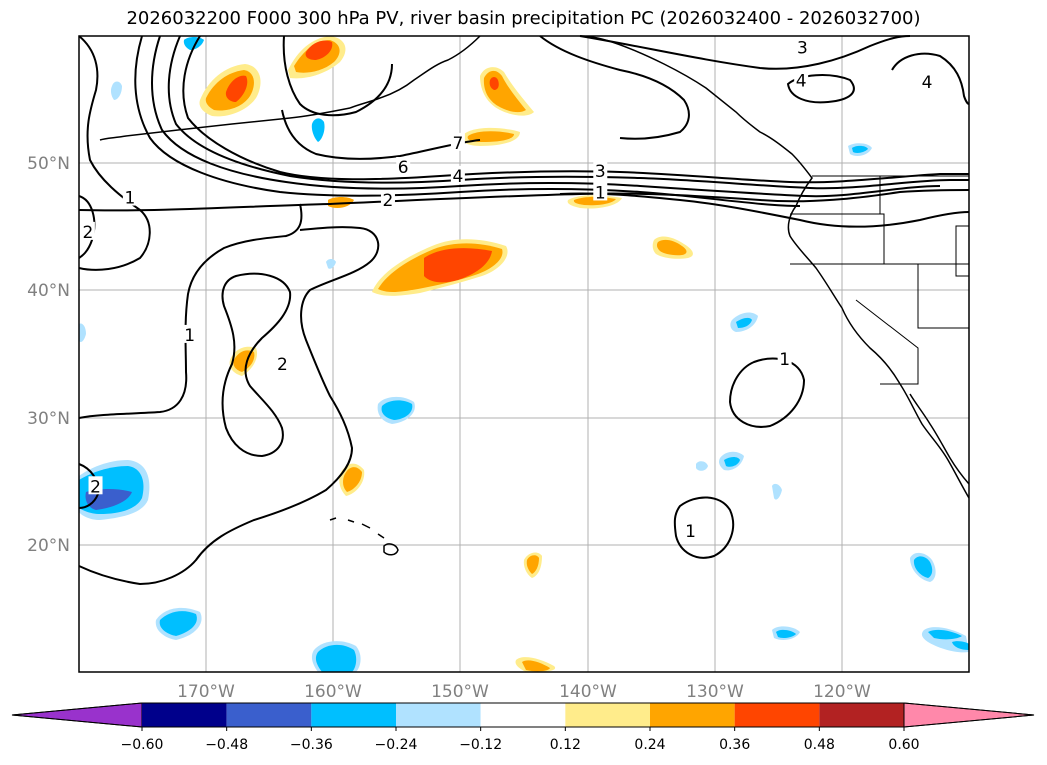  I want to click on longitude-axis: 170°W 160°W 150°W 140°W 130°W 120°W, so click(524, 692).